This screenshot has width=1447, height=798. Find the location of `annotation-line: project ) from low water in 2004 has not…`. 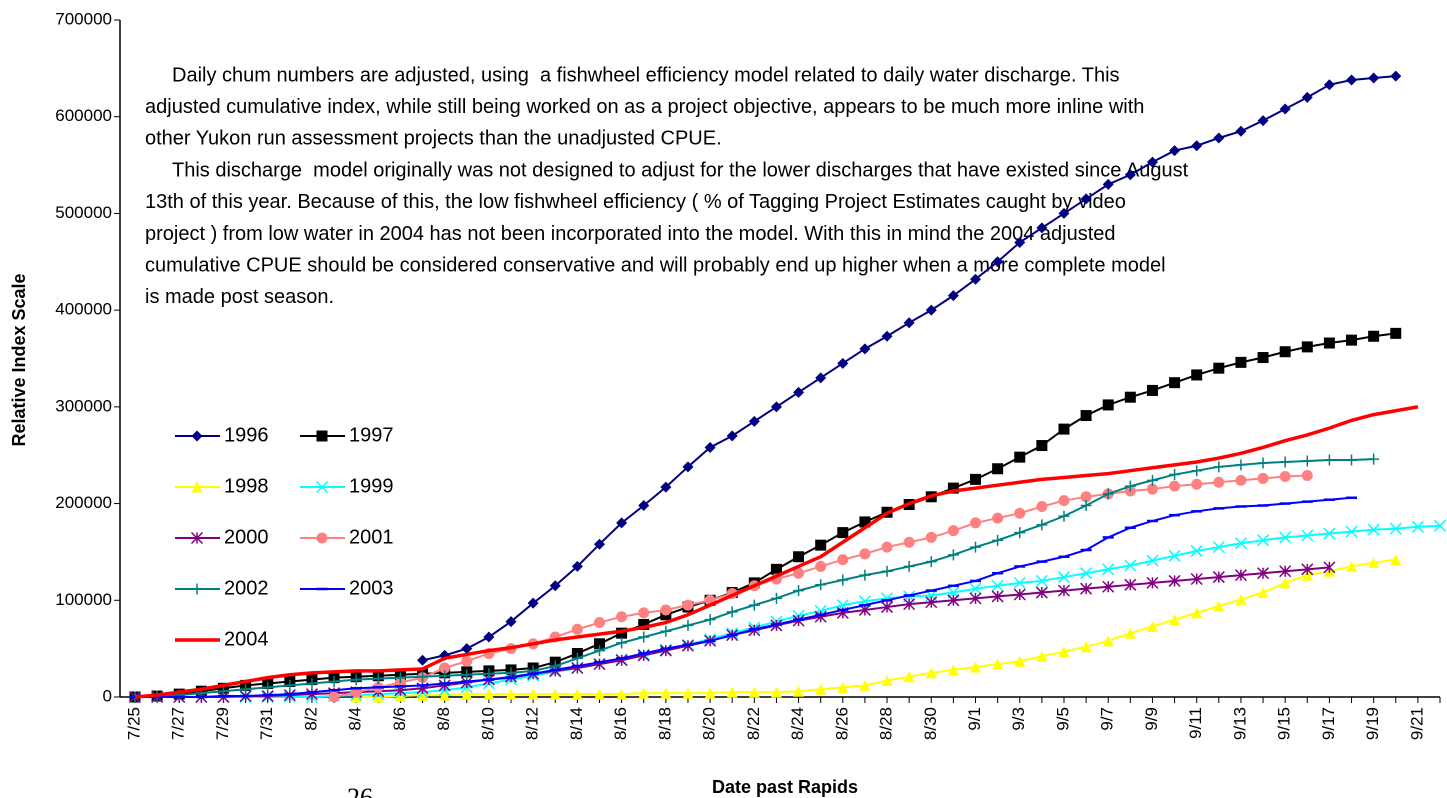

annotation-line: project ) from low water in 2004 has not… is located at coordinates (630, 234).